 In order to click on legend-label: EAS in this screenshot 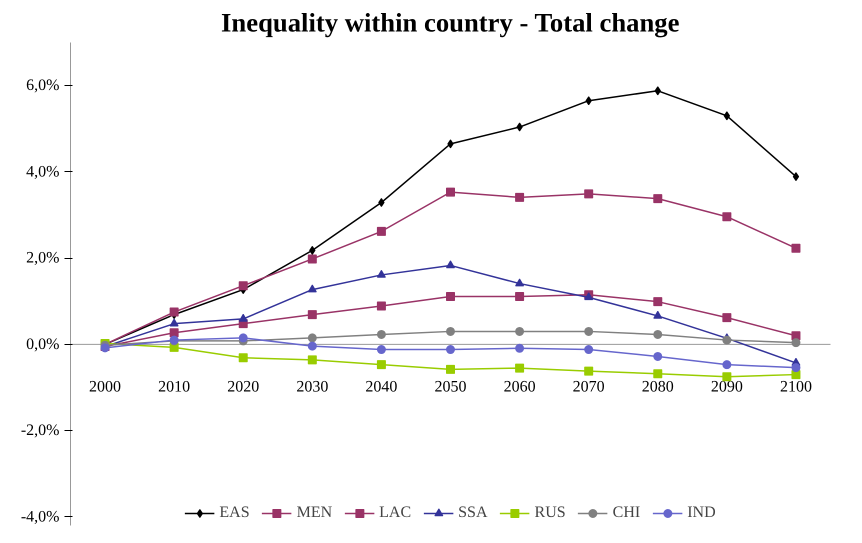, I will do `click(234, 513)`.